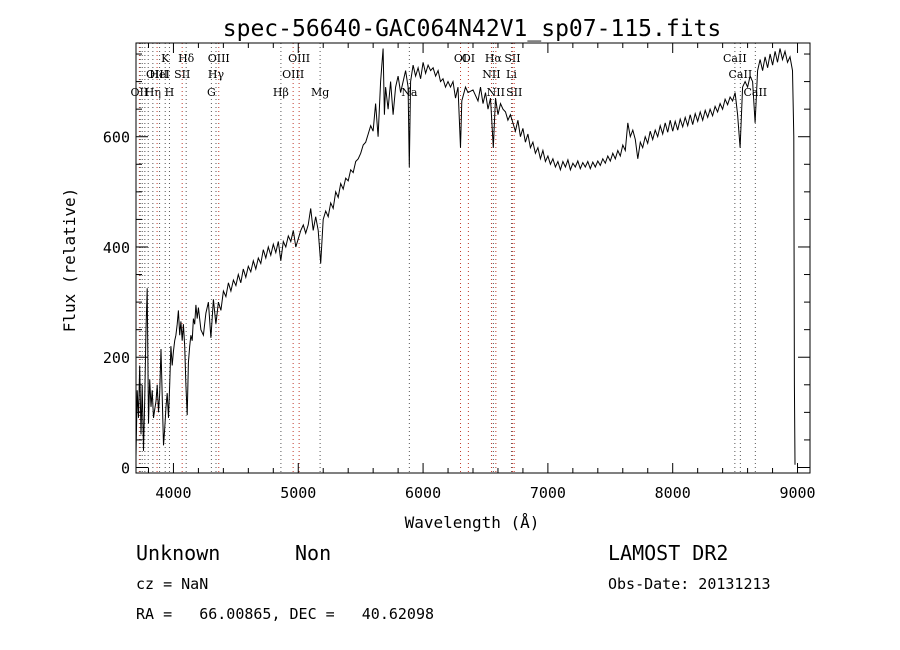 Image resolution: width=900 pixels, height=650 pixels. What do you see at coordinates (153, 92) in the screenshot?
I see `line-marker-label: Hη` at bounding box center [153, 92].